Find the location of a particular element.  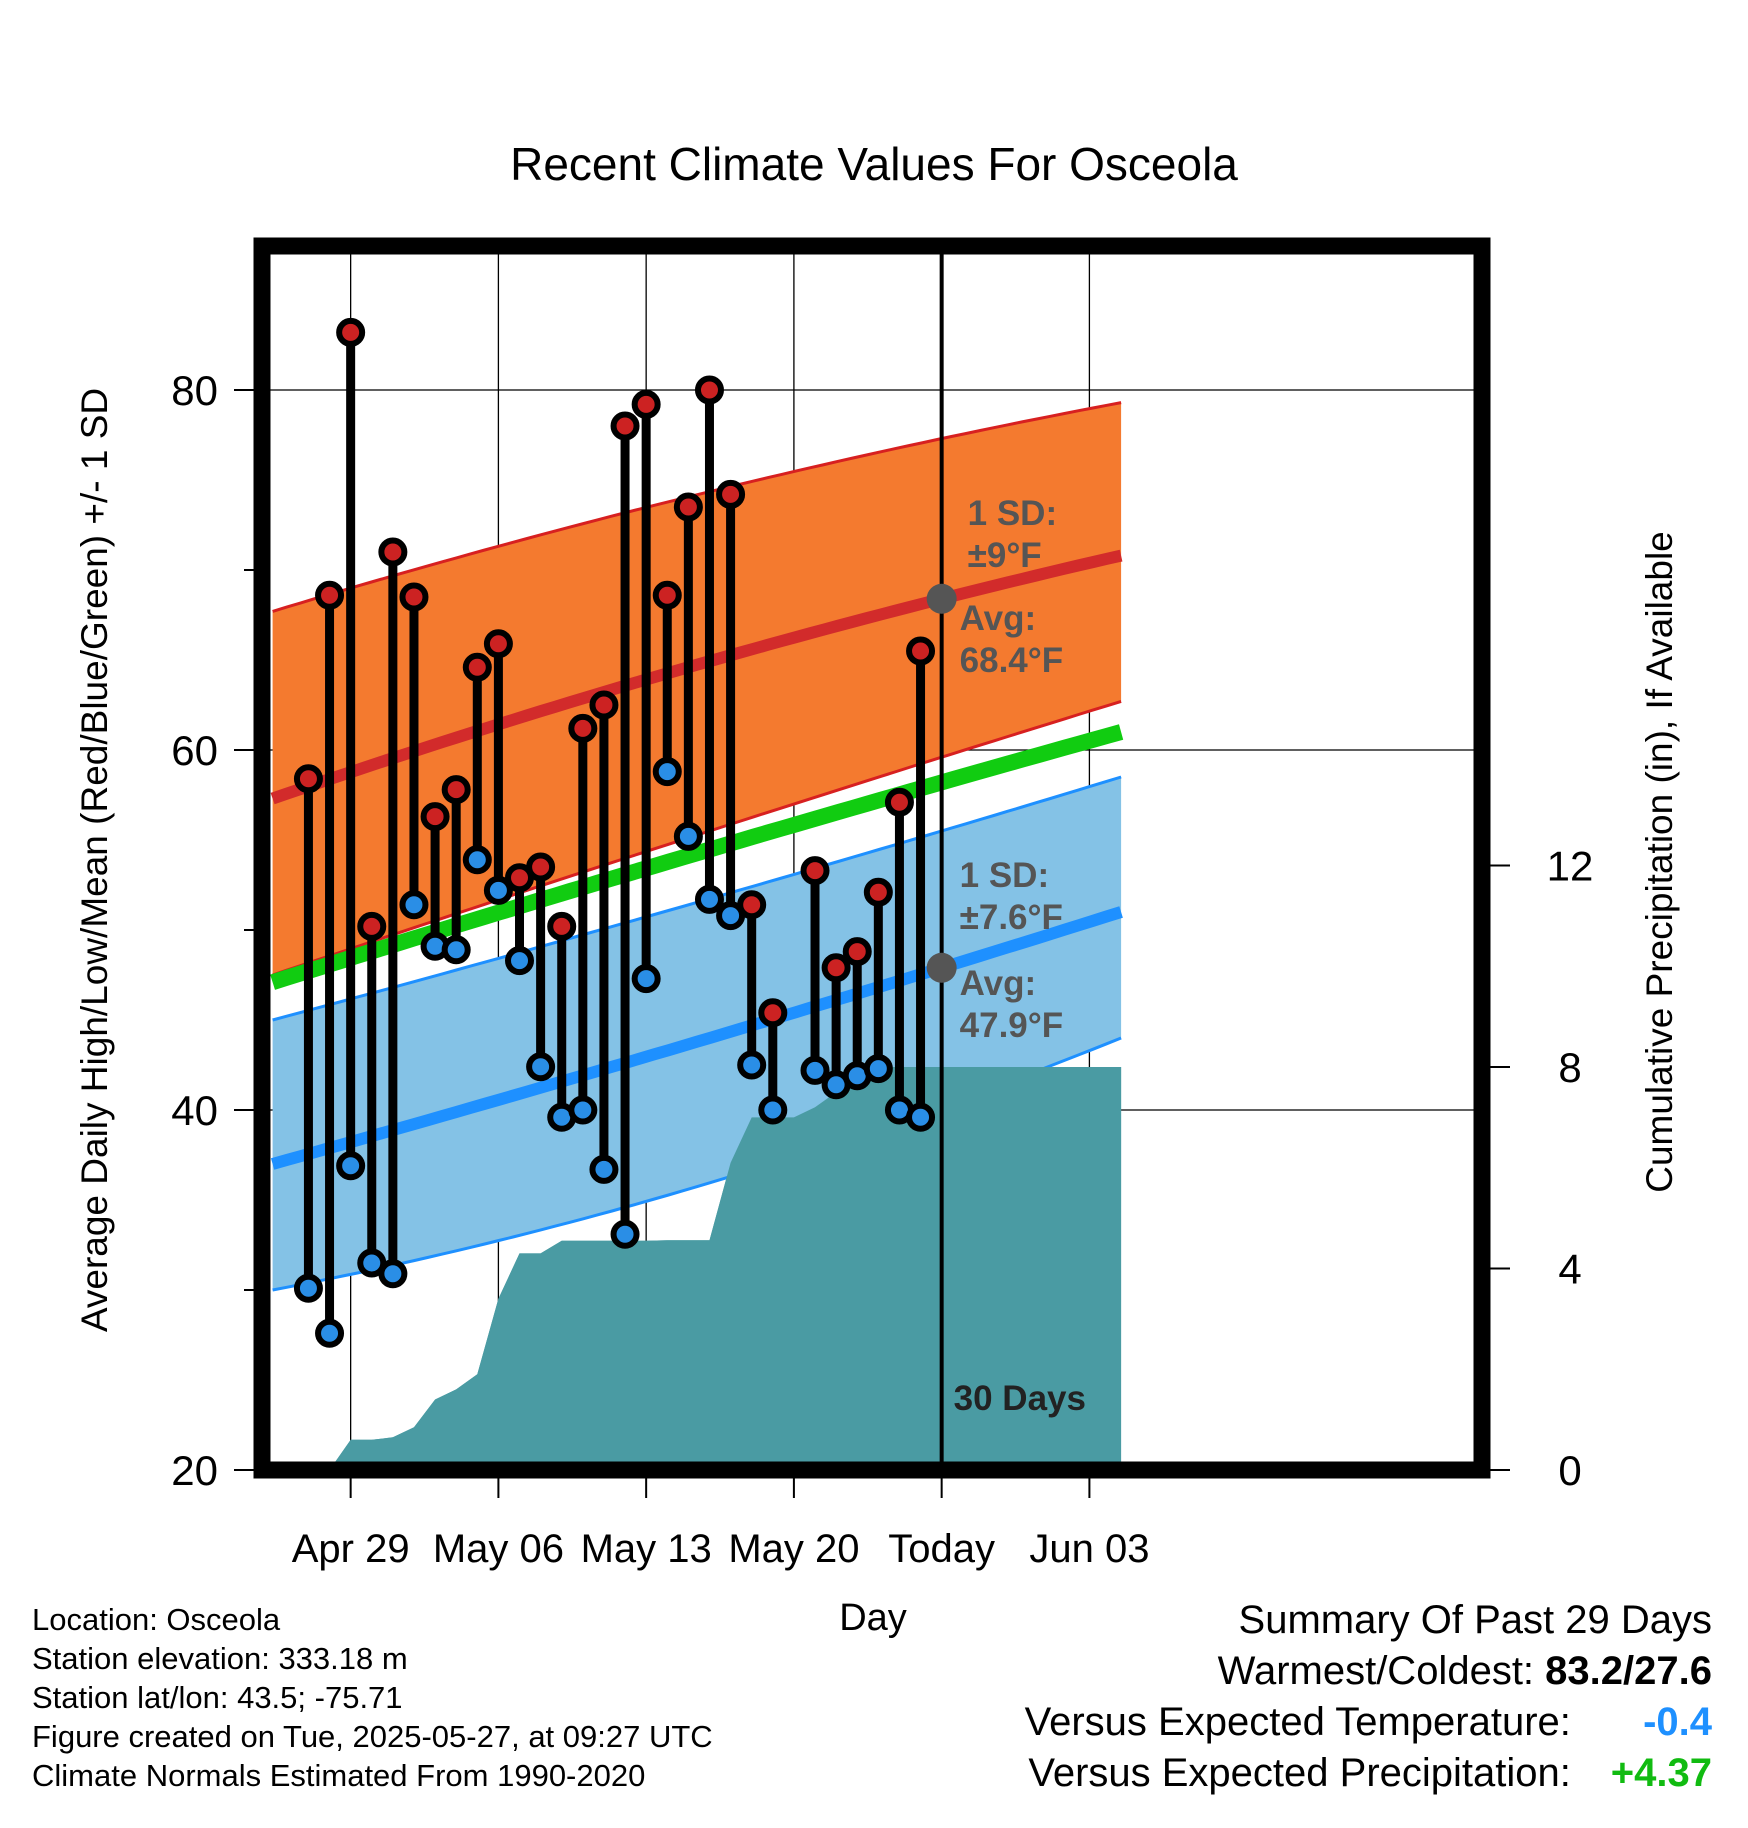

temp-delta-label: Versus Expected Temperature: is located at coordinates (1297, 1722).